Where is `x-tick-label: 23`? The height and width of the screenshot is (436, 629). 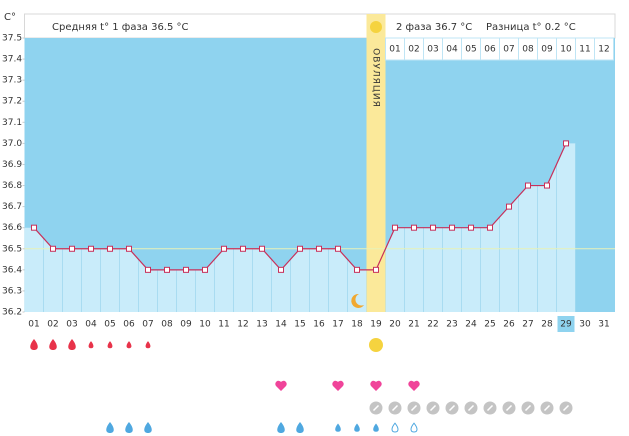 x-tick-label: 23 is located at coordinates (451, 325).